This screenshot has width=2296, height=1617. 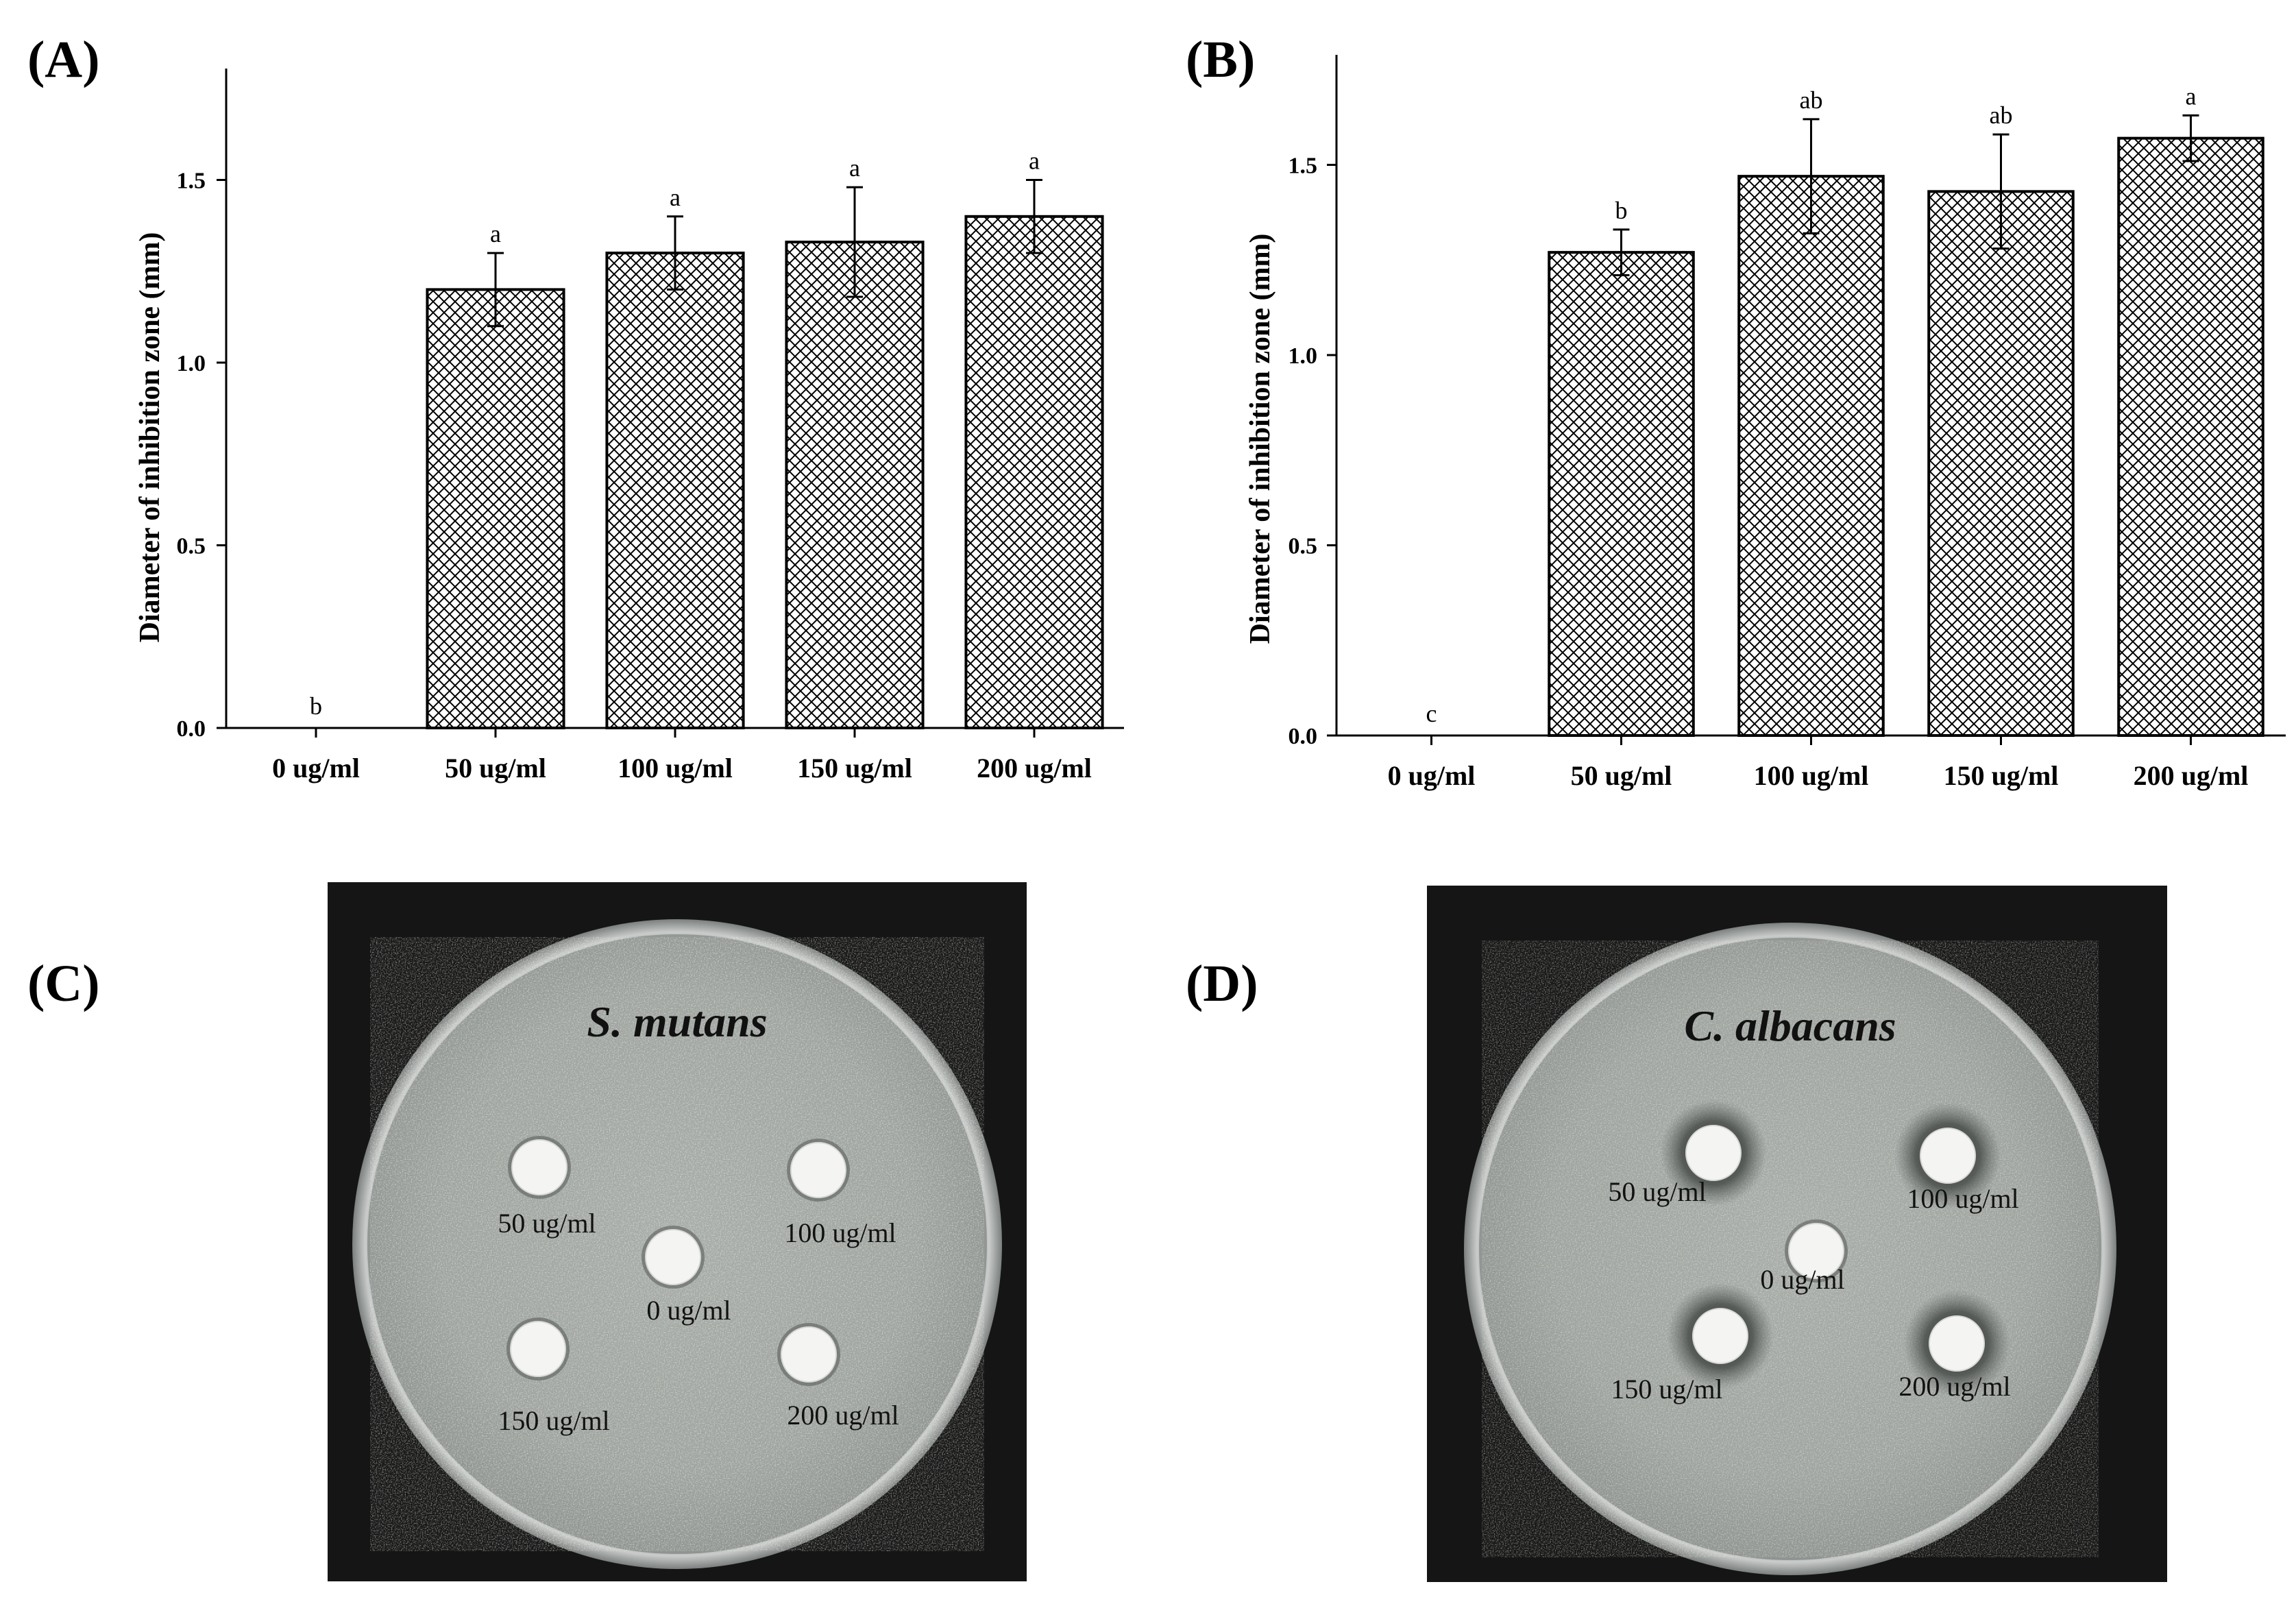 I want to click on chart-a-significance-label: b, so click(x=316, y=706).